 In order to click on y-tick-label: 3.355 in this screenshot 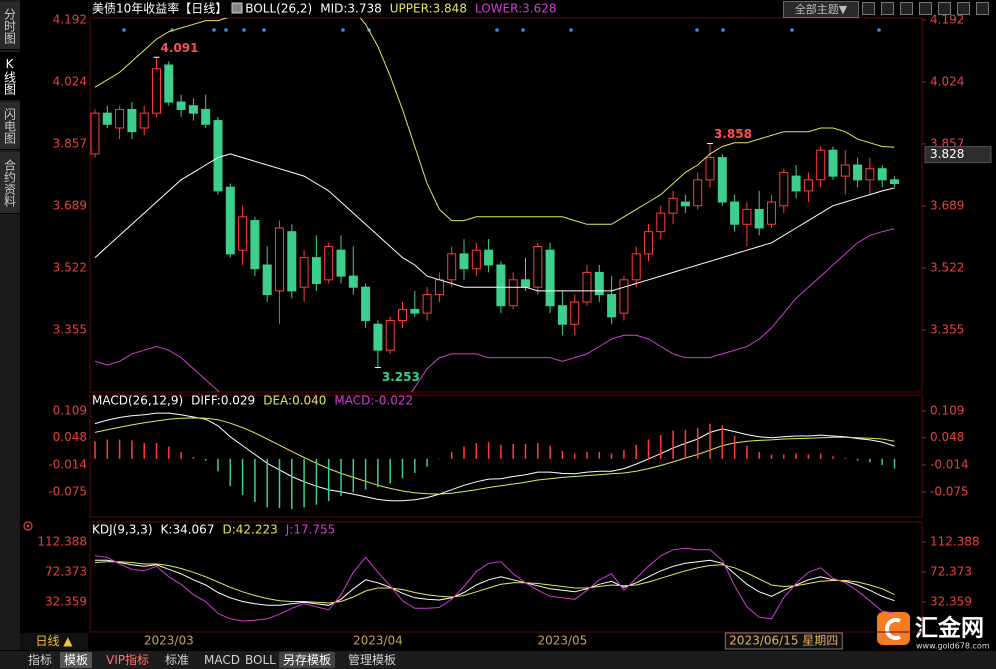, I will do `click(947, 329)`.